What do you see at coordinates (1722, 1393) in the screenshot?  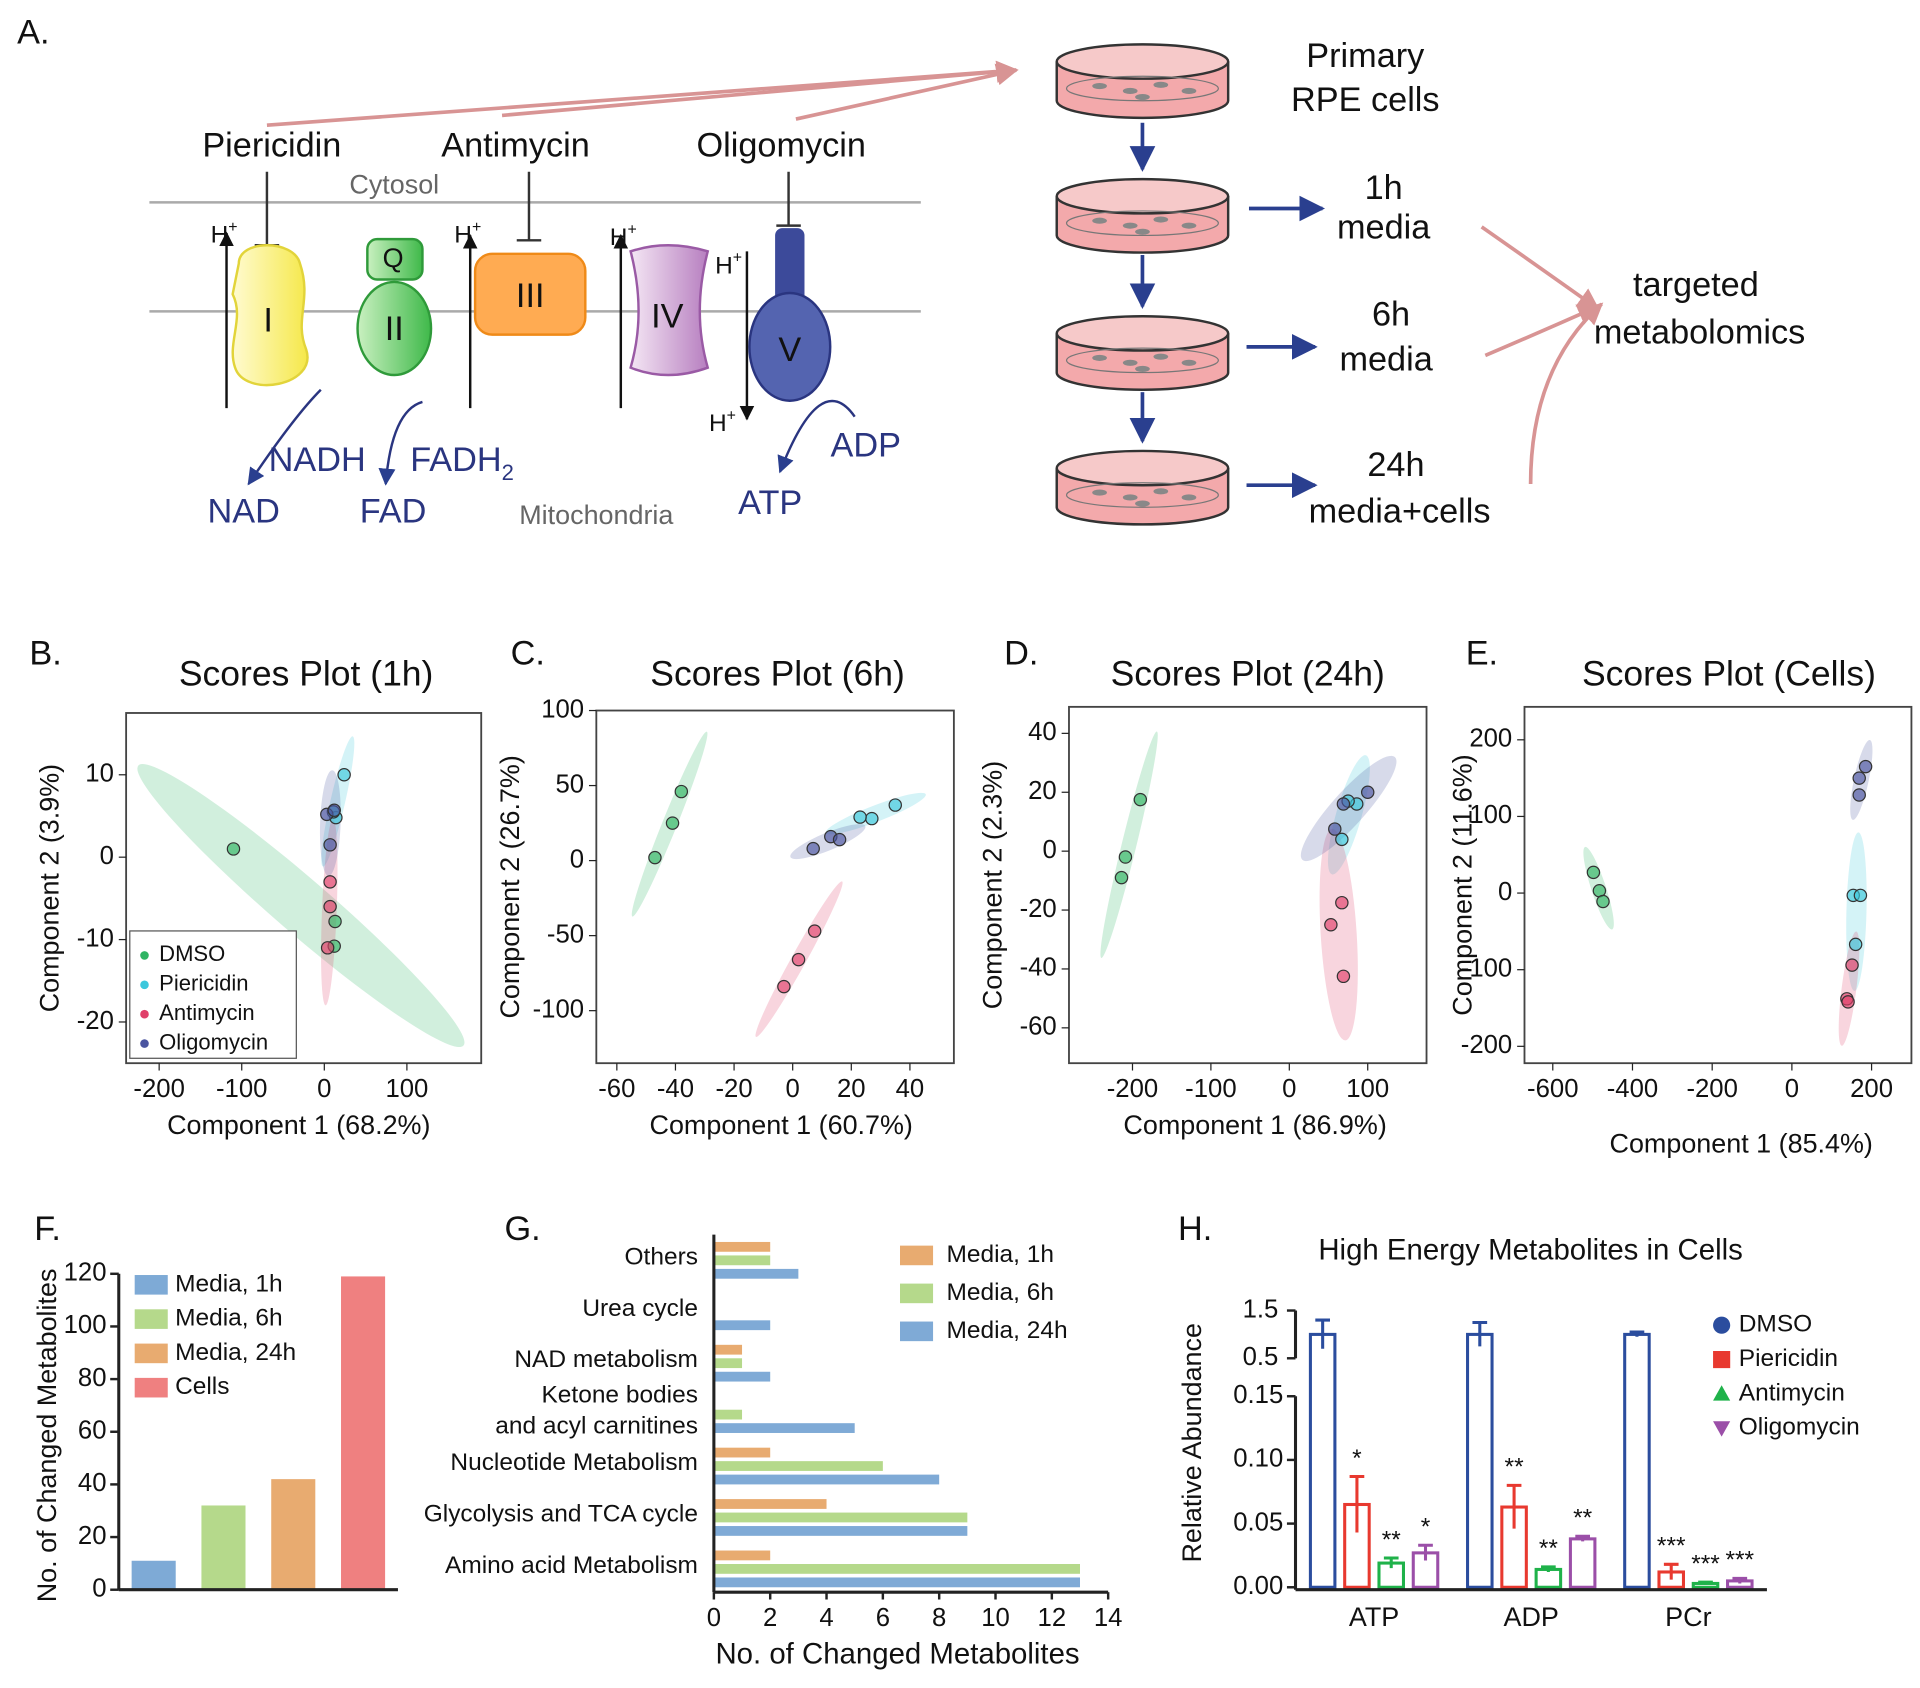 I see `legend-marker` at bounding box center [1722, 1393].